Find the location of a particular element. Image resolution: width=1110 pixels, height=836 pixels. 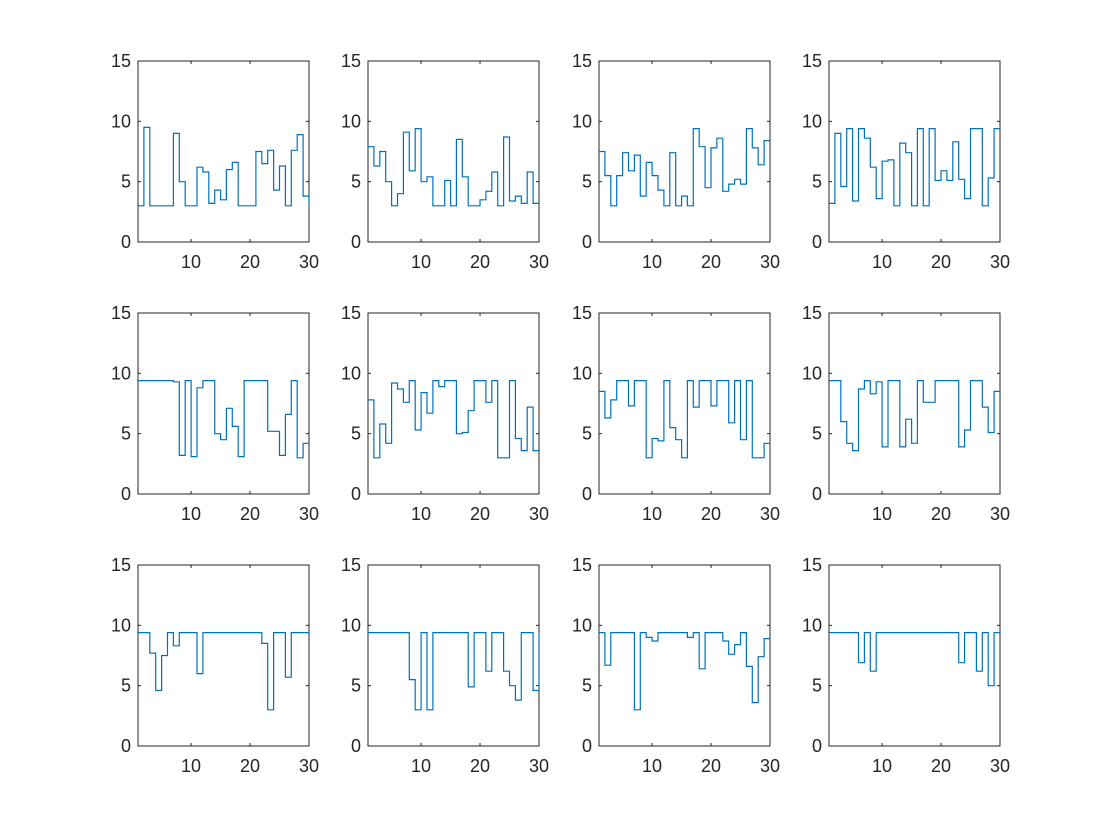

subplot-9: 0 5 10 15 10 20 30 is located at coordinates (215, 665).